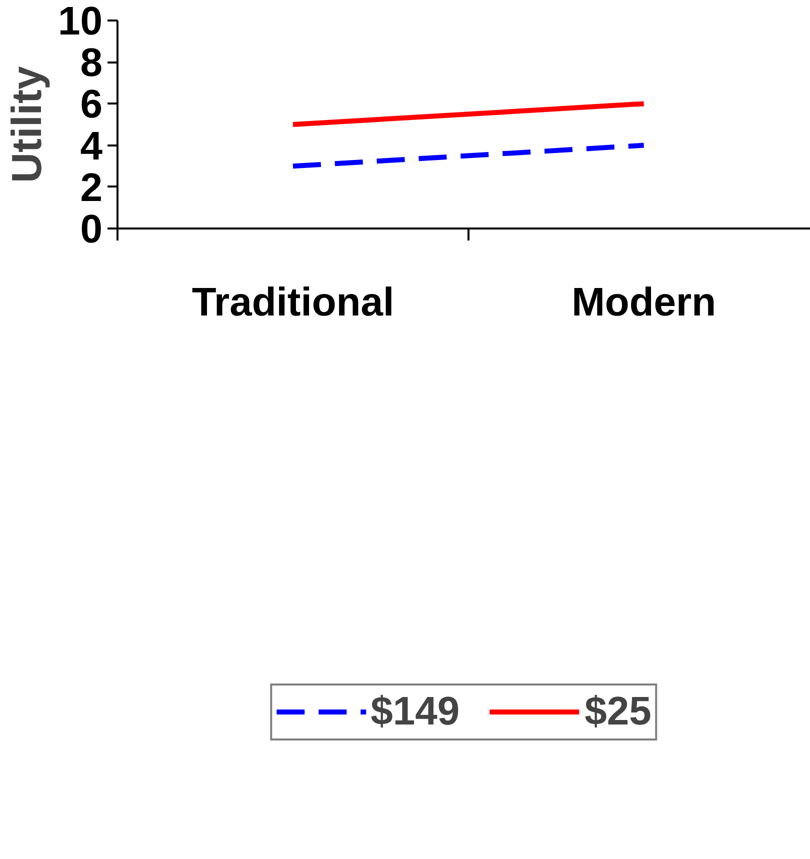  What do you see at coordinates (91, 230) in the screenshot?
I see `y-tick-label: 0` at bounding box center [91, 230].